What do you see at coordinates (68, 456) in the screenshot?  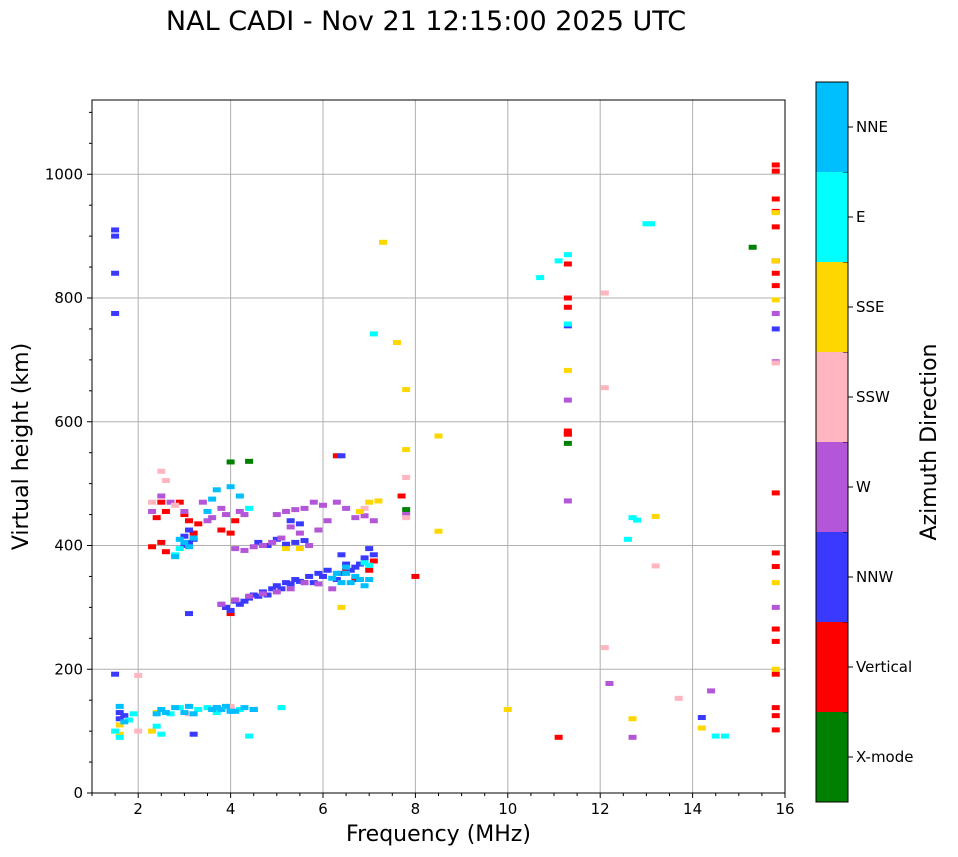 I see `y-axis-ticks: 0 200 400 600 800 1000` at bounding box center [68, 456].